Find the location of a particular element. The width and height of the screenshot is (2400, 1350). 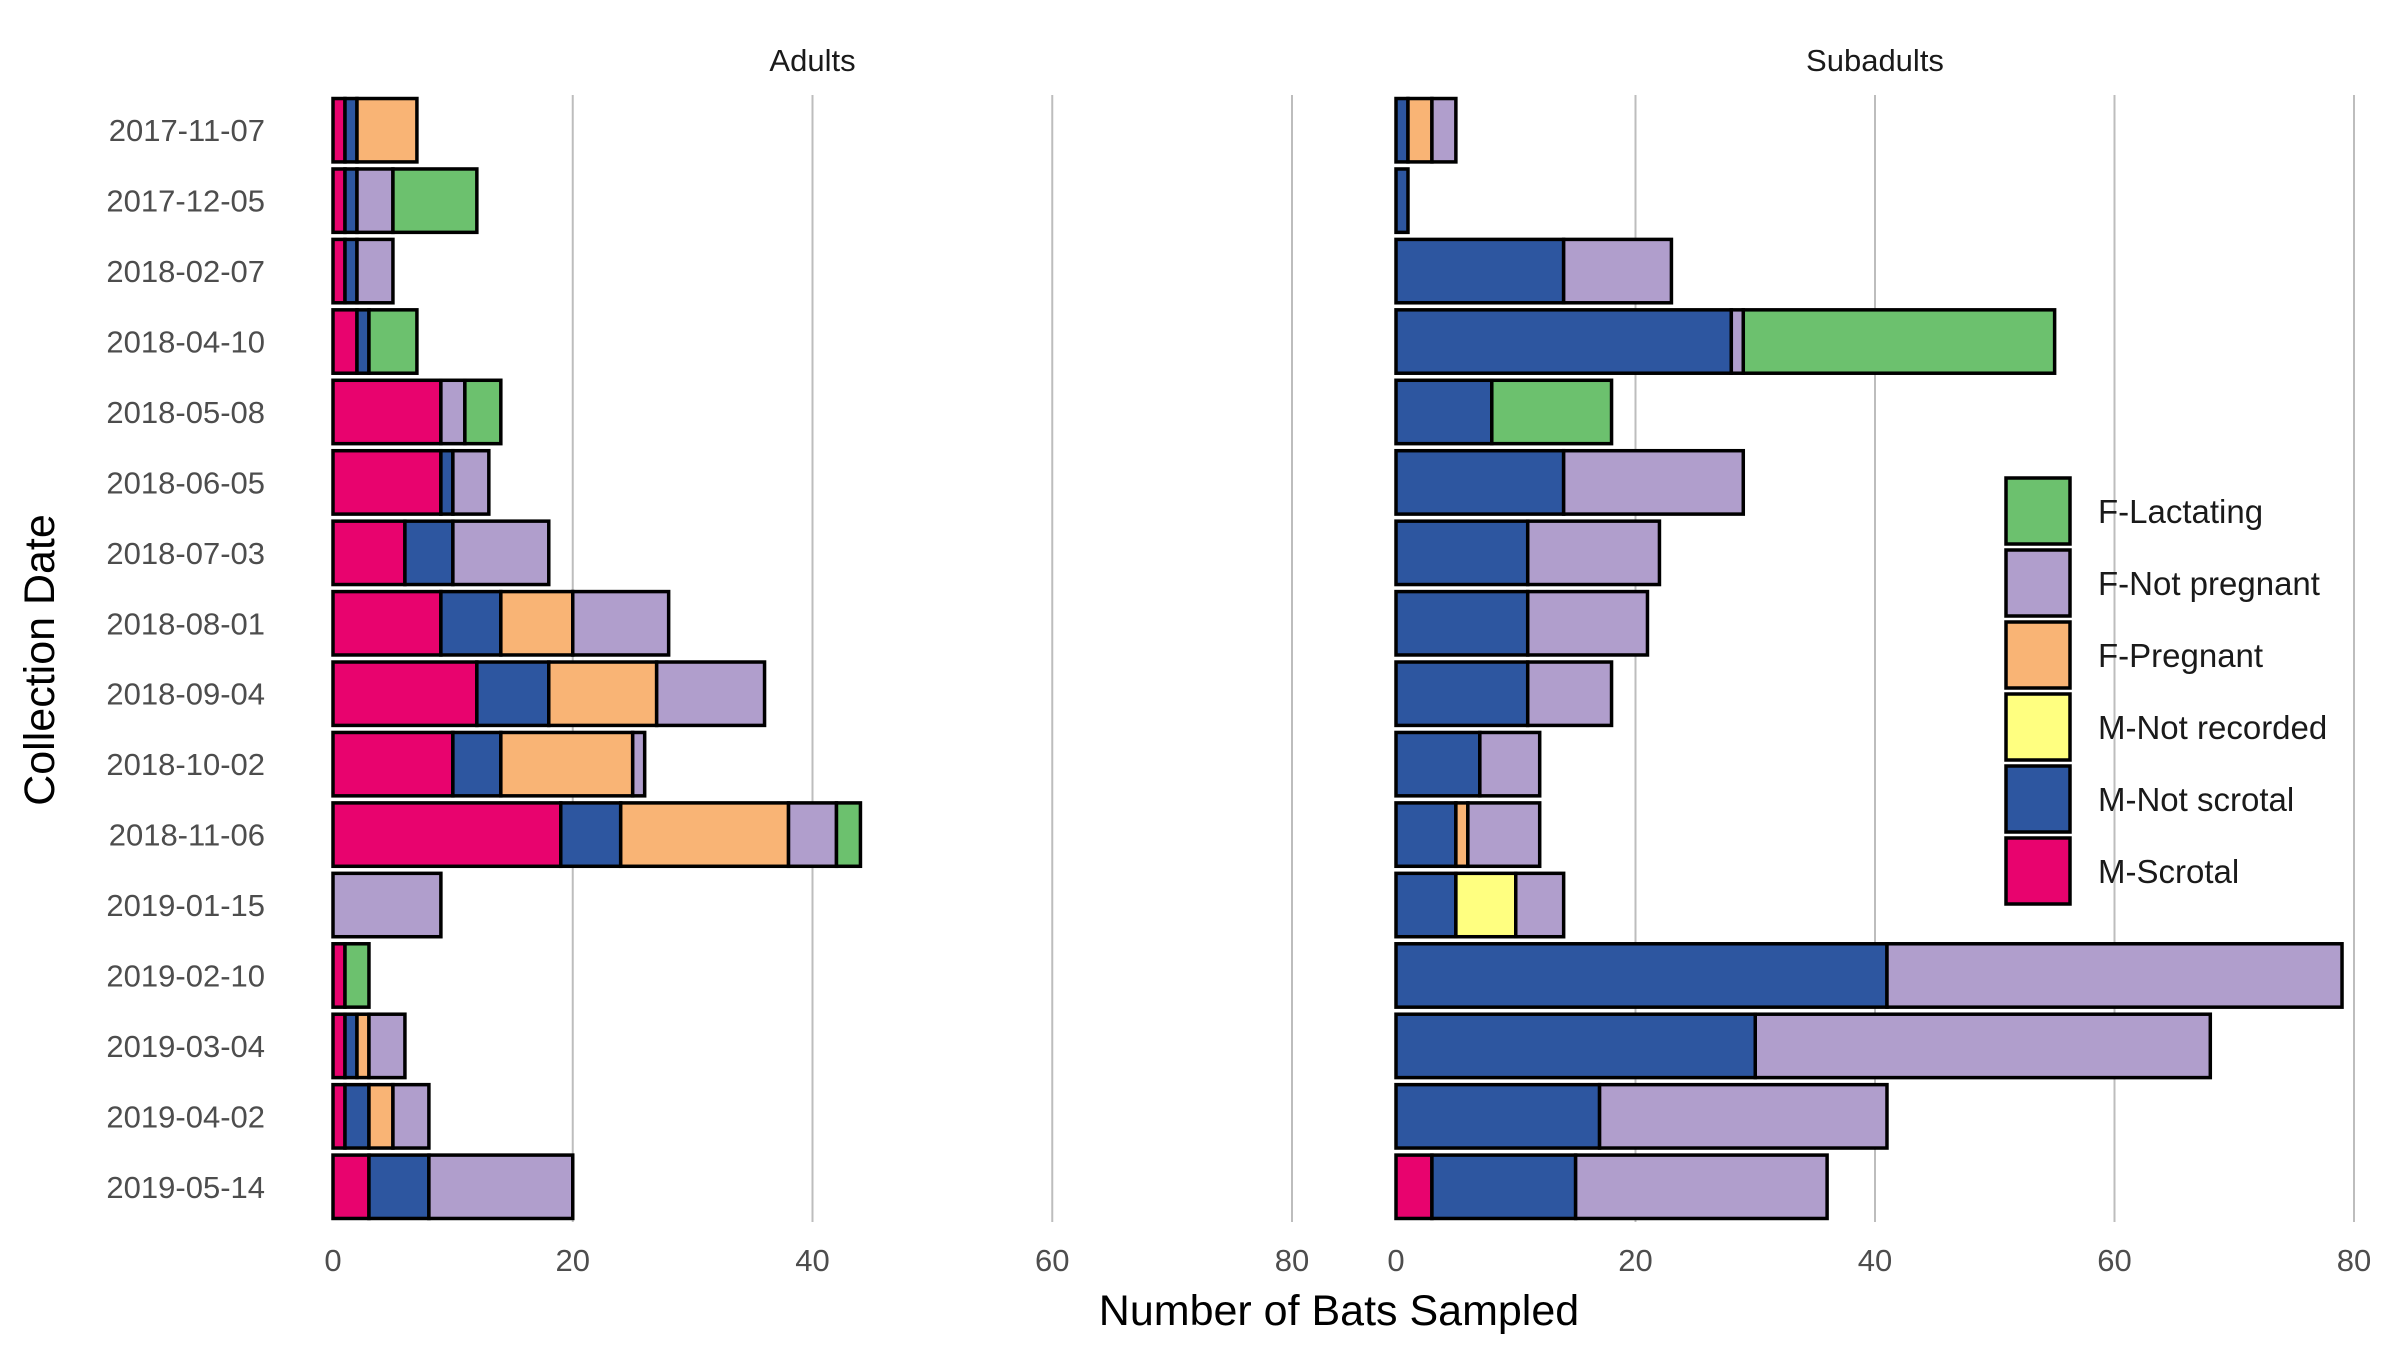

y-tick-label-2018-07-03: 2018-07-03 is located at coordinates (185, 553).